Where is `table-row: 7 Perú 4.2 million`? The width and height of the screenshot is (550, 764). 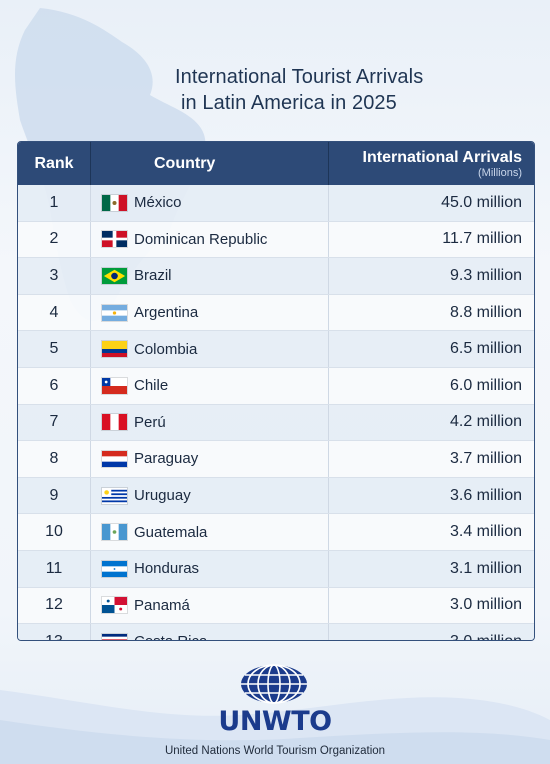
table-row: 7 Perú 4.2 million is located at coordinates (276, 423).